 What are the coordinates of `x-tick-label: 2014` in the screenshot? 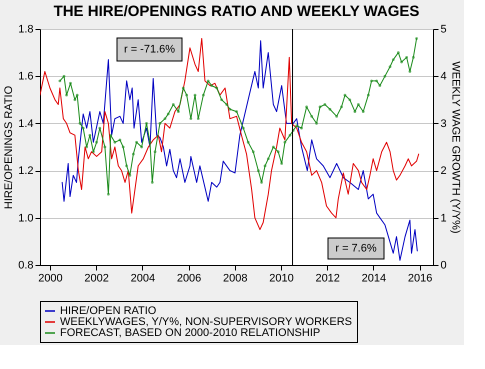 It's located at (374, 278).